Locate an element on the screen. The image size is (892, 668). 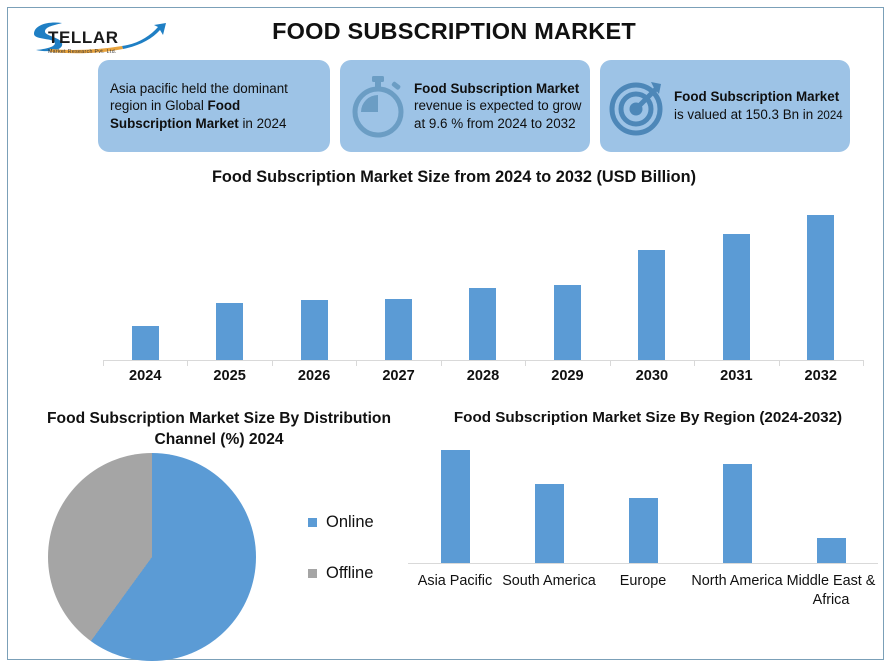
x-axis-label-2032: 2032 is located at coordinates (820, 376).